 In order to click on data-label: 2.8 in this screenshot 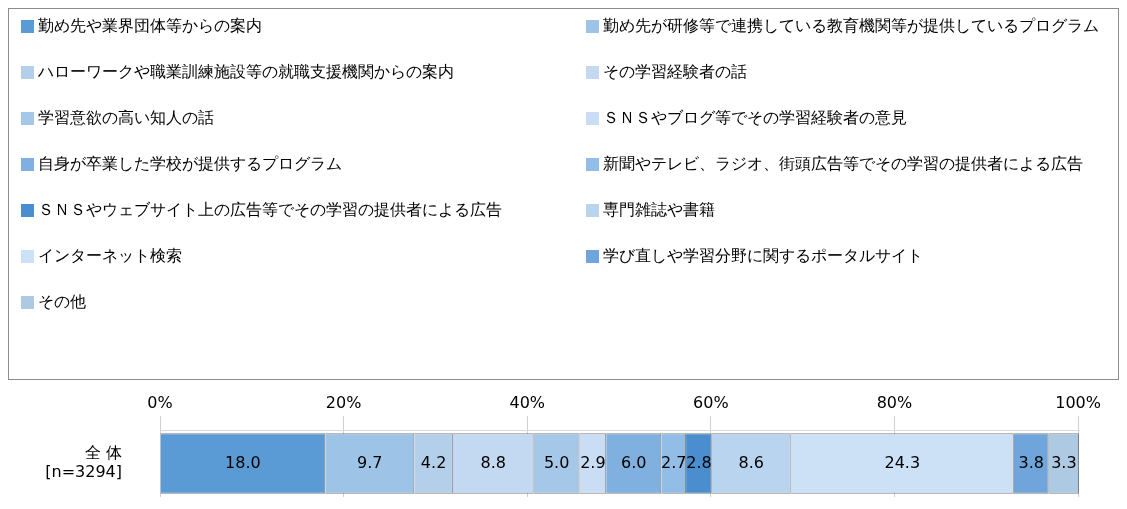, I will do `click(699, 462)`.